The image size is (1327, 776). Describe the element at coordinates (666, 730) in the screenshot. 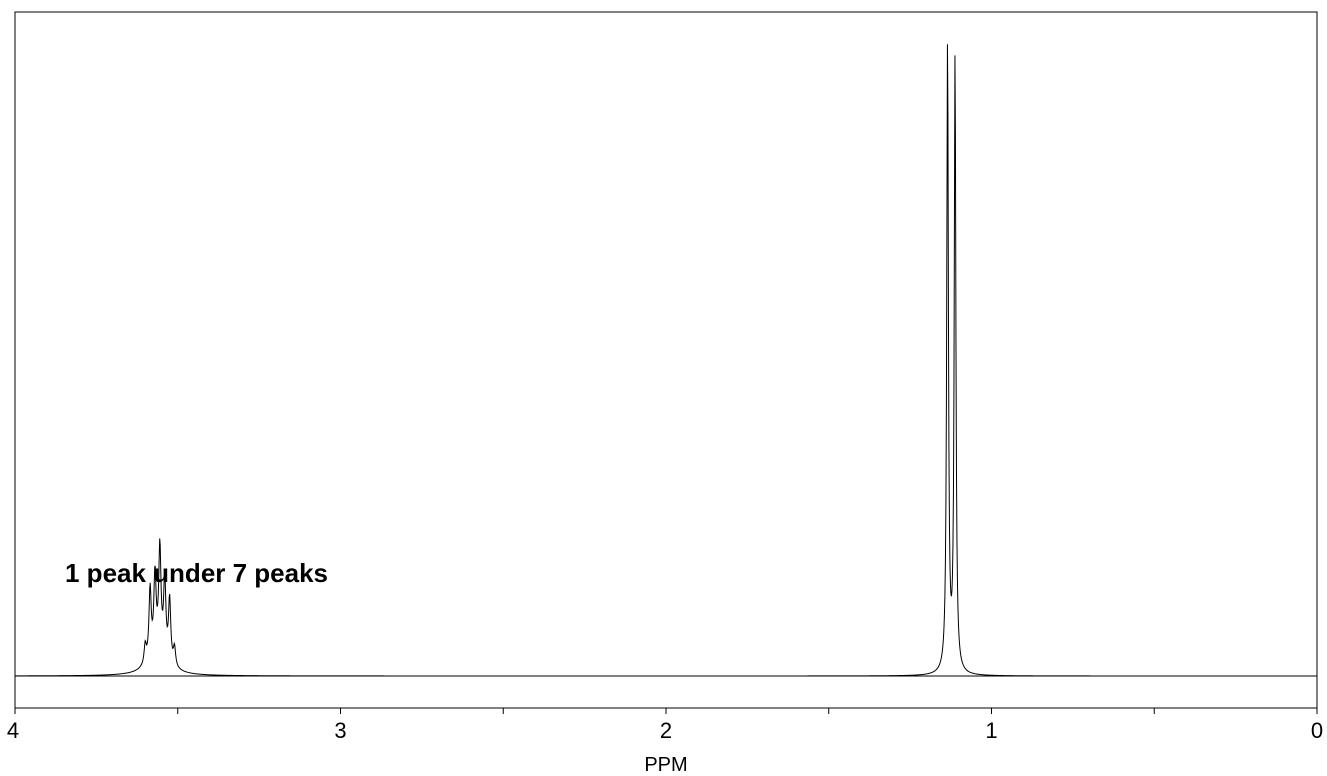

I see `x-tick-label: 2` at that location.